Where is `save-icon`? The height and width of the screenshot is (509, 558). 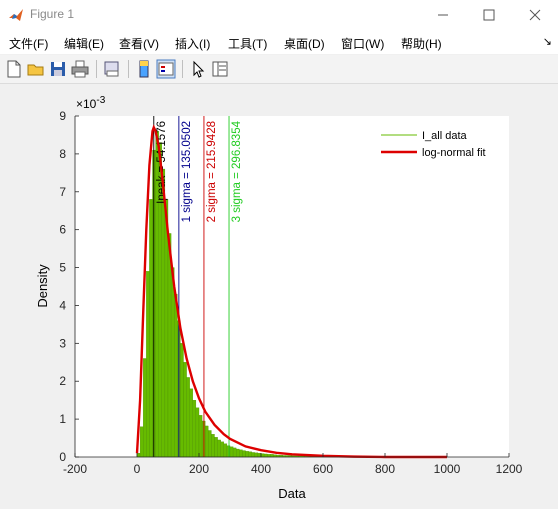
save-icon is located at coordinates (58, 69).